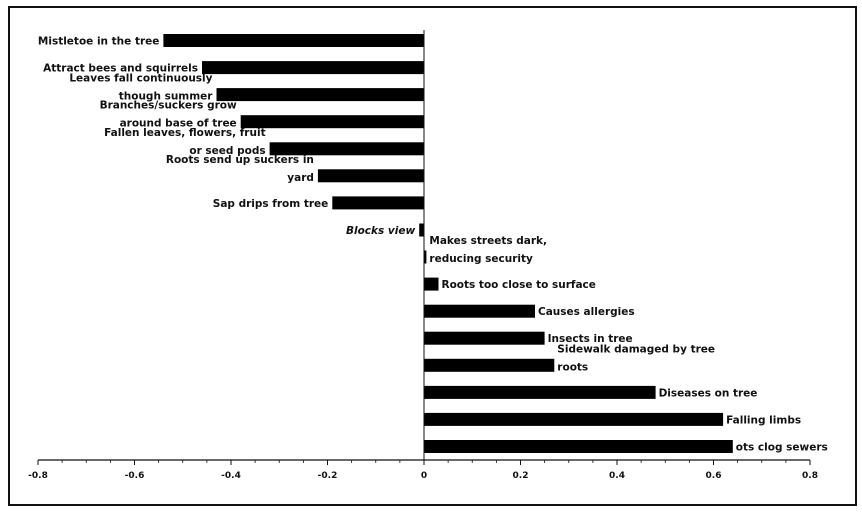 The height and width of the screenshot is (515, 862). Describe the element at coordinates (185, 133) in the screenshot. I see `bar-label-4-line-0: Fallen leaves, flowers, fruit` at that location.